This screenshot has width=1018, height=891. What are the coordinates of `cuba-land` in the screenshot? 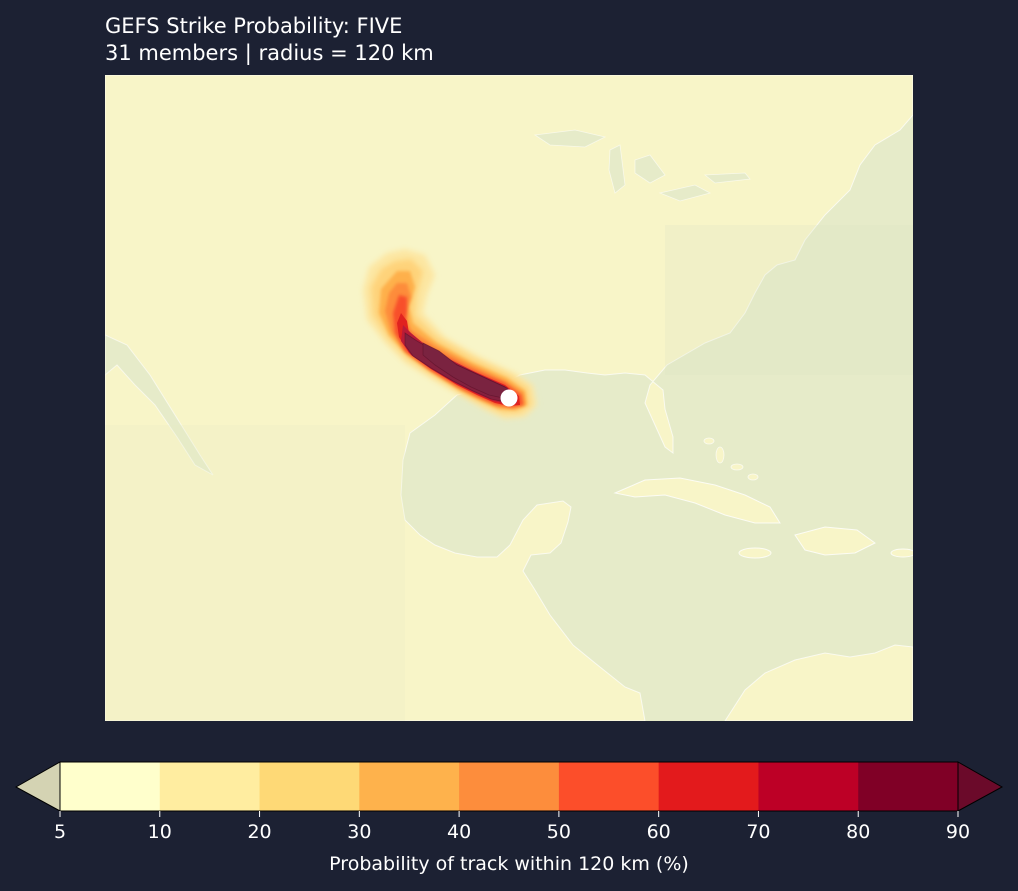 It's located at (697, 500).